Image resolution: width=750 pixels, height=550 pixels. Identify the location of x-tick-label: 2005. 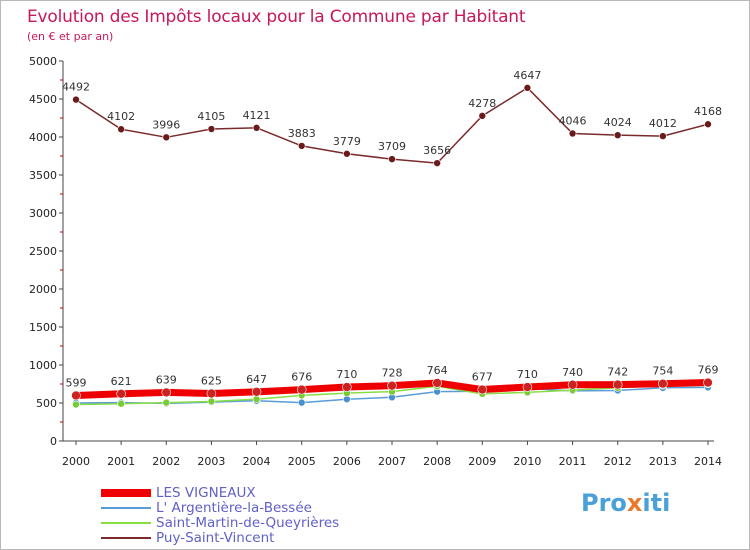
(302, 461).